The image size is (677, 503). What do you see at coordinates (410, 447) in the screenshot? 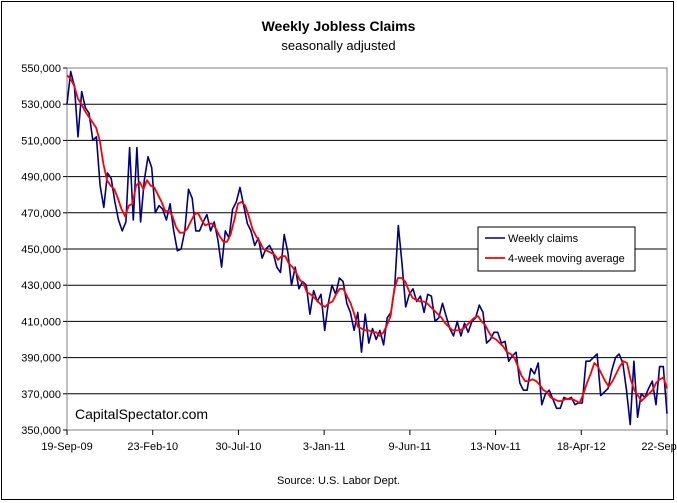
I see `x-tick-label: 9-Jun-11` at bounding box center [410, 447].